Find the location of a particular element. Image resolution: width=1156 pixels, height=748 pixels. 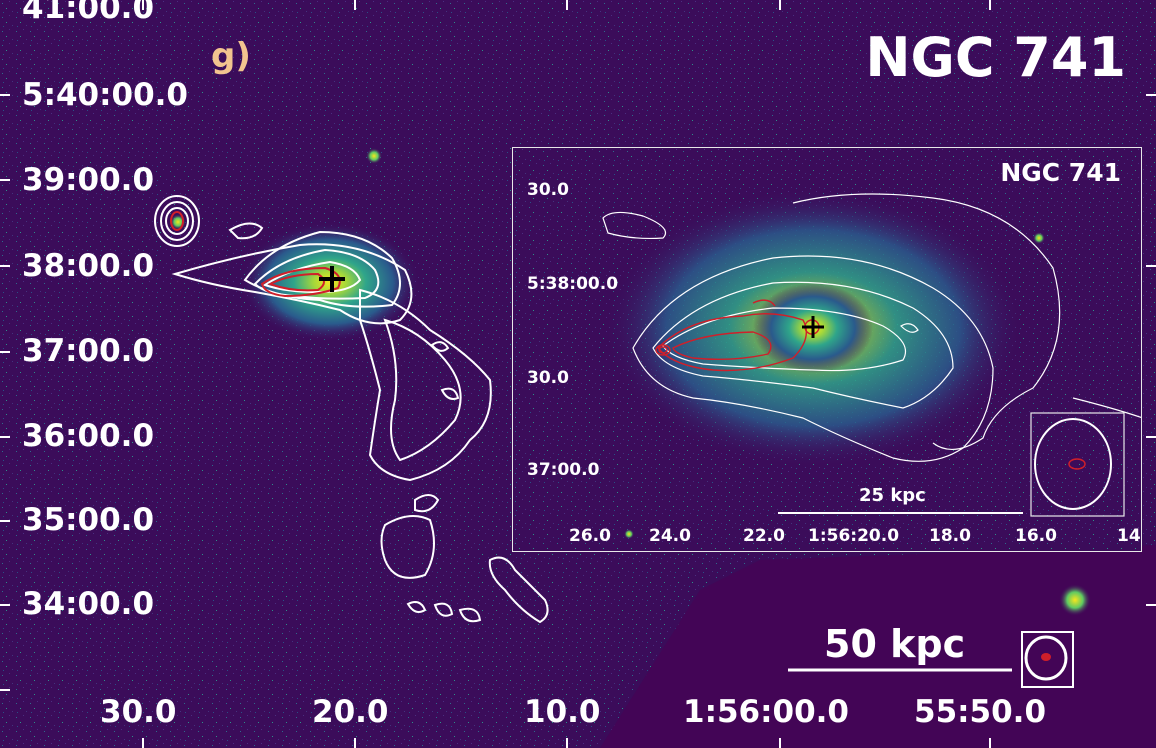

radio-beam is located at coordinates (1046, 658).